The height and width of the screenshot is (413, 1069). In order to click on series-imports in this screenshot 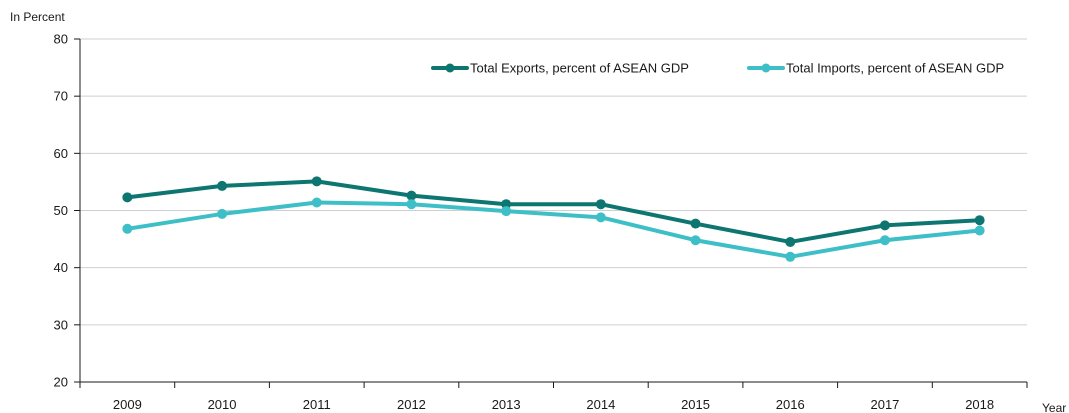, I will do `click(553, 229)`.